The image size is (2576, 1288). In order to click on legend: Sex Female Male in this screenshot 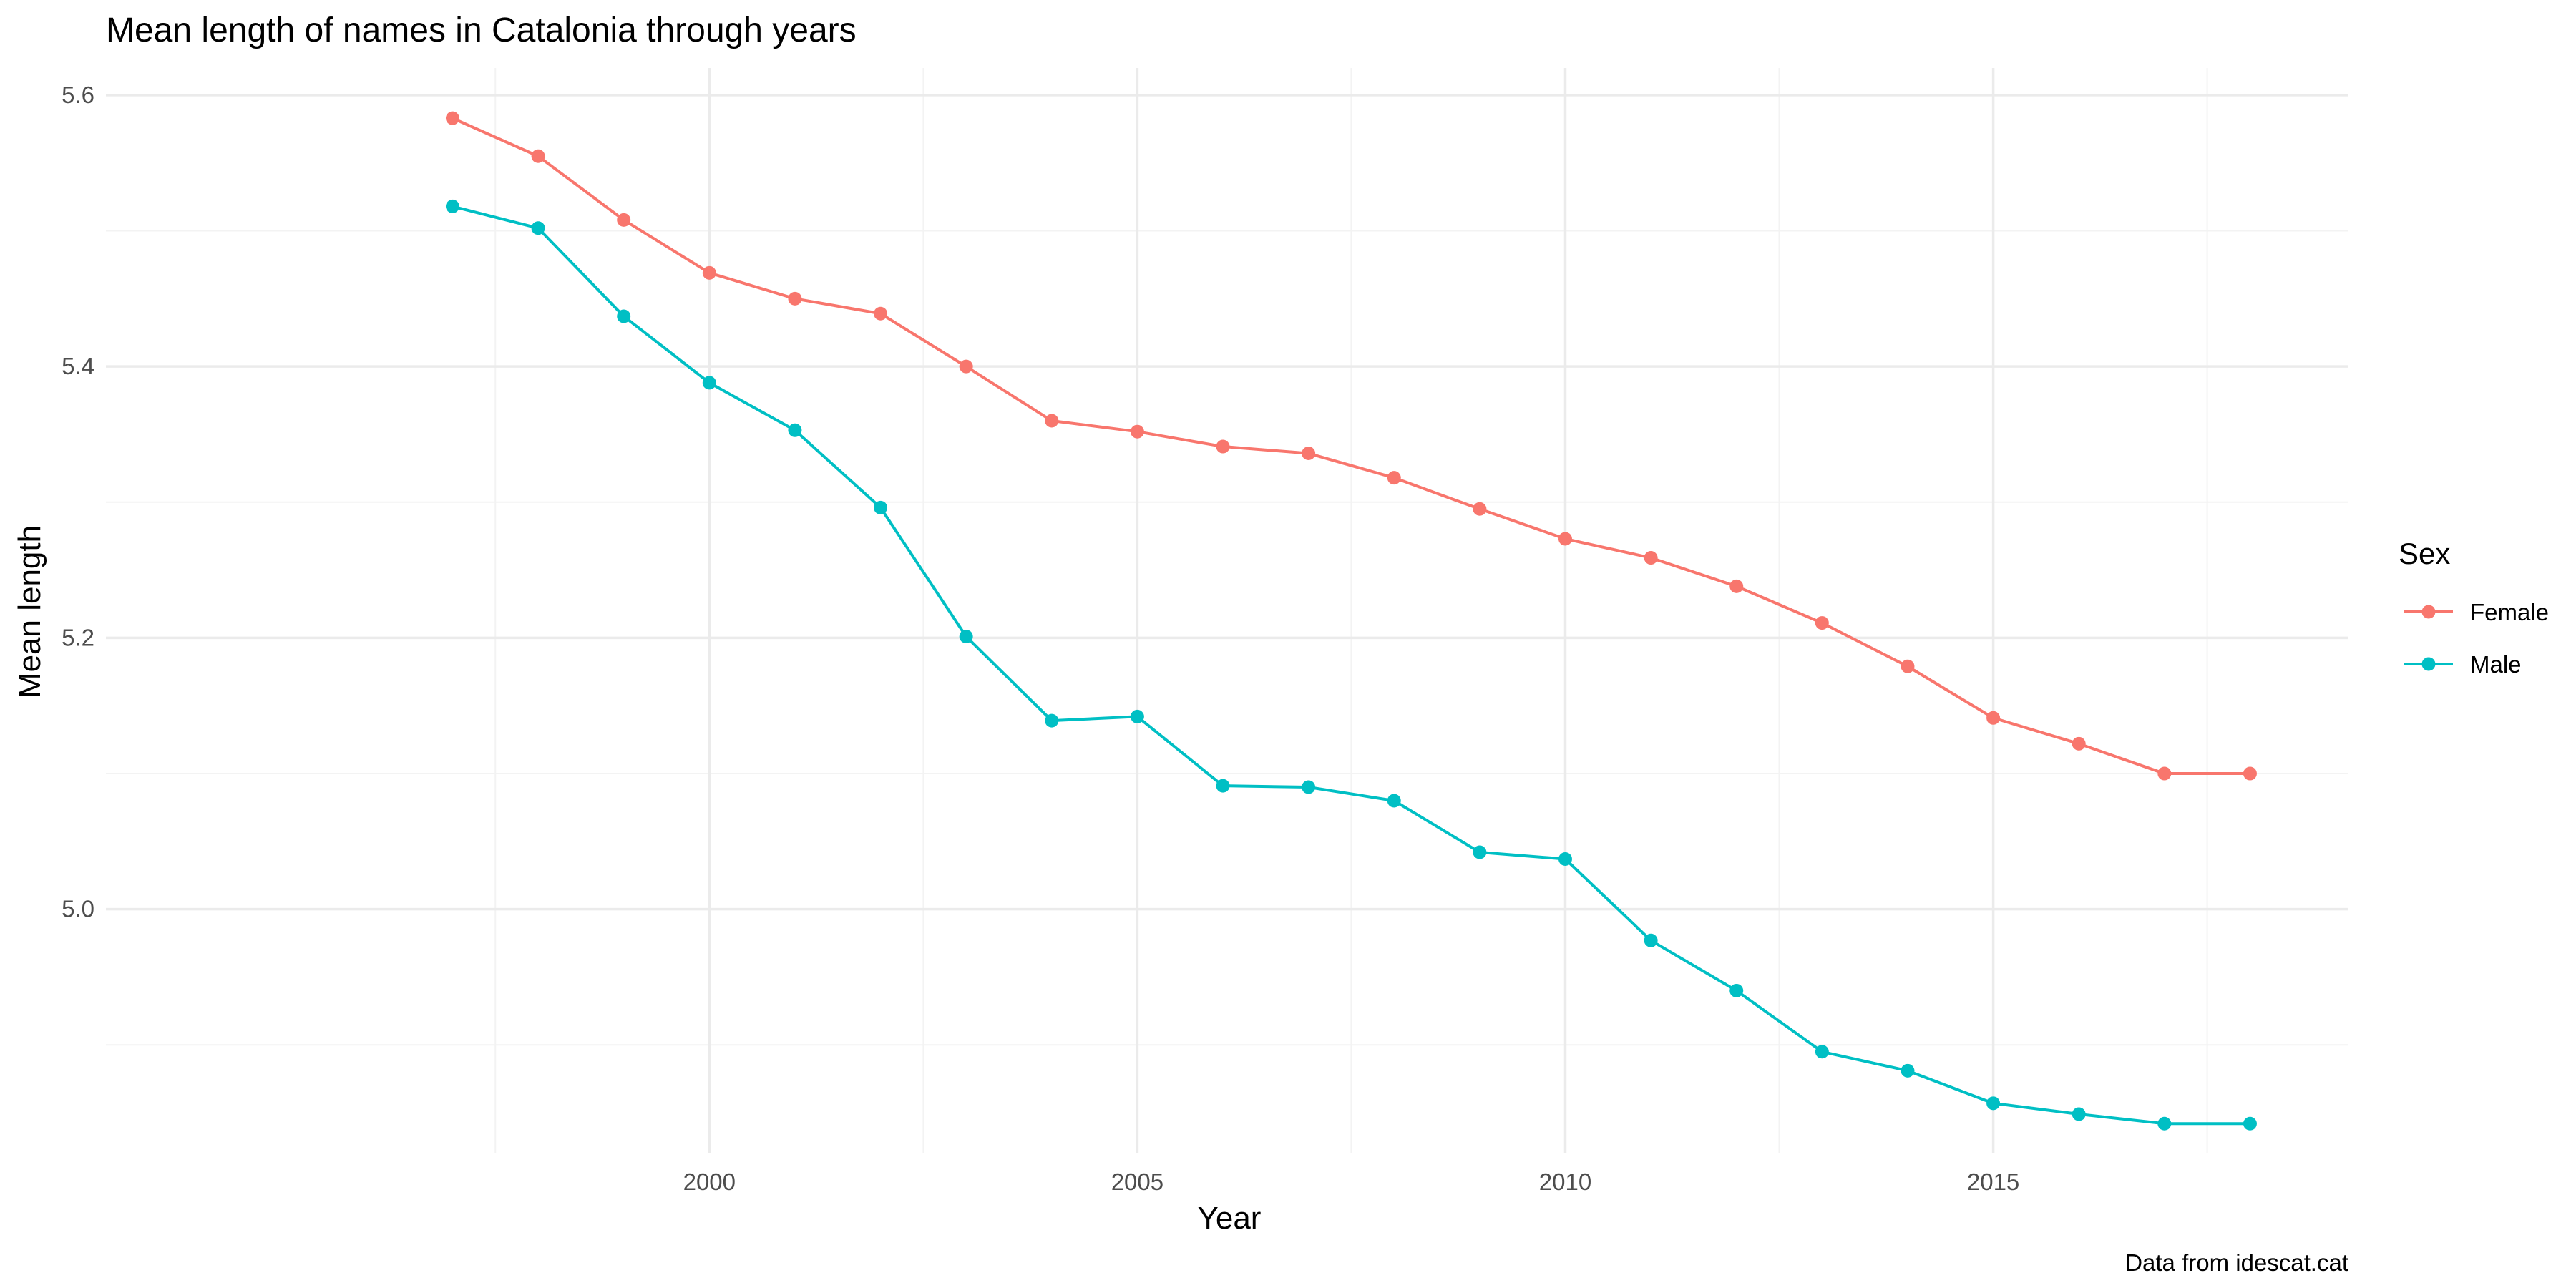, I will do `click(2474, 607)`.